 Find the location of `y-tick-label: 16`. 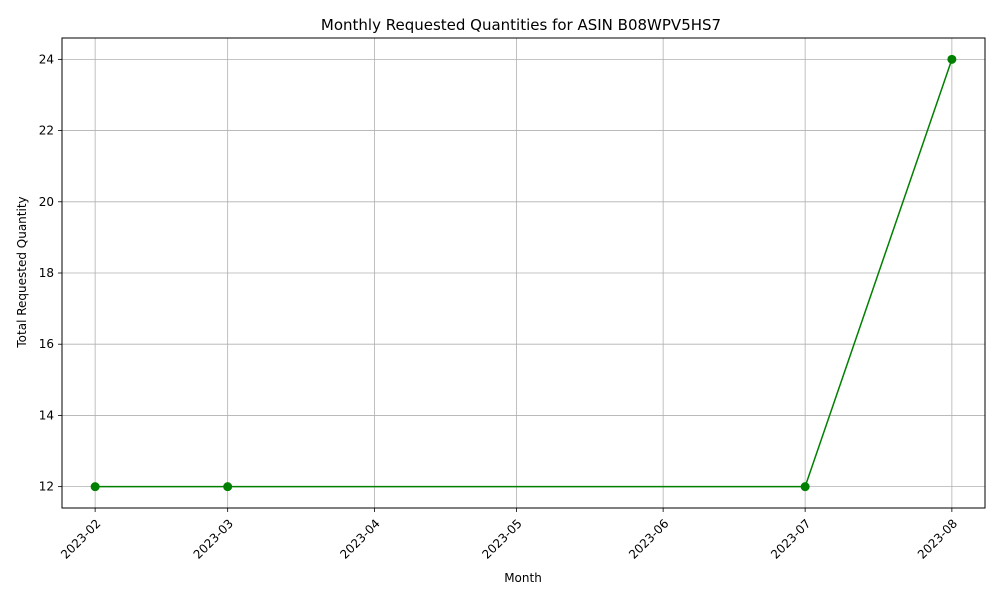

y-tick-label: 16 is located at coordinates (46, 344).